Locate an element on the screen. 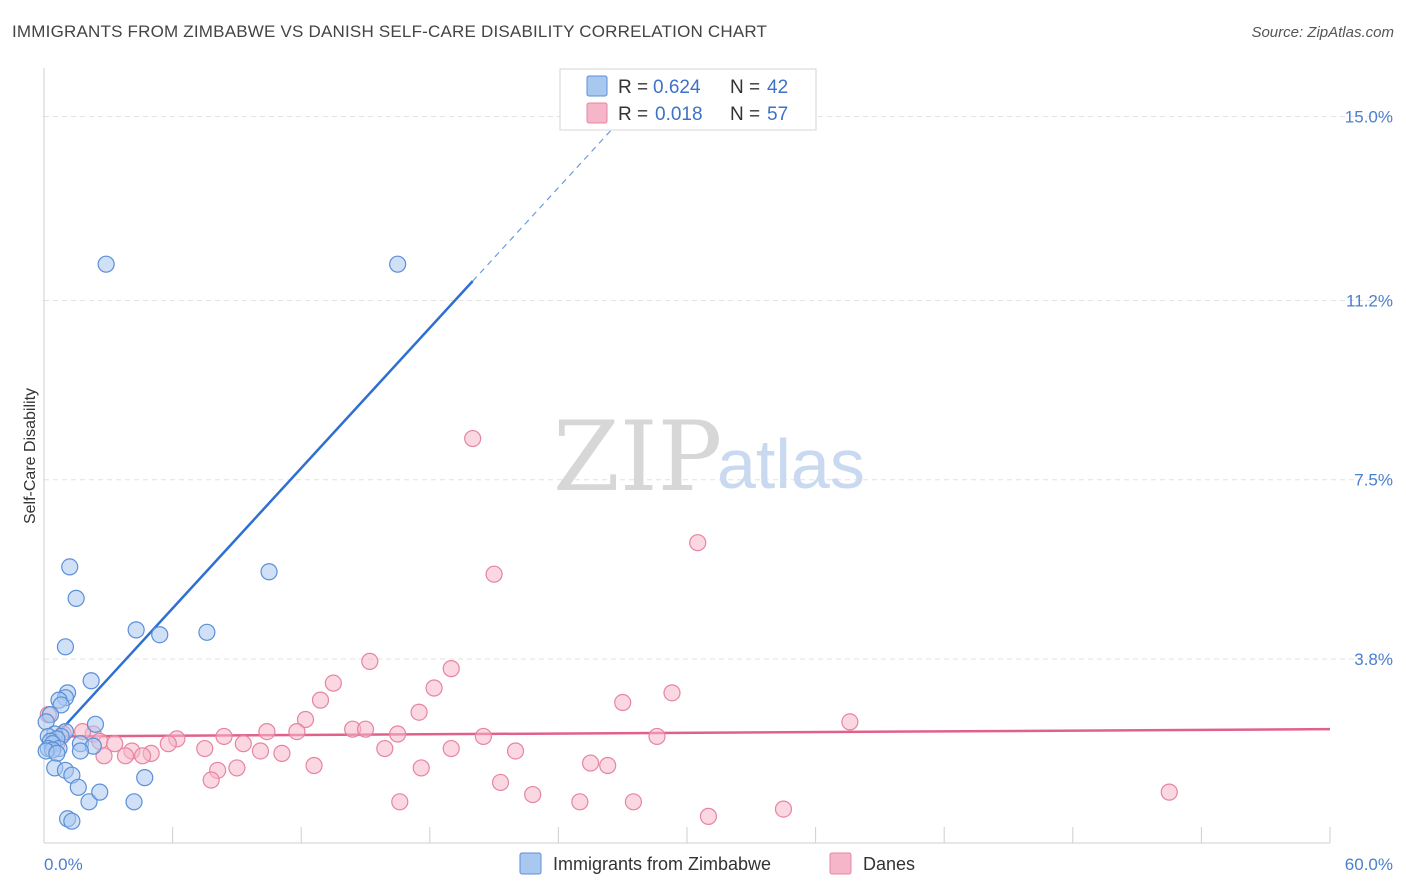 The width and height of the screenshot is (1406, 892). bottom-legend: Immigrants from Zimbabwe Danes is located at coordinates (717, 863).